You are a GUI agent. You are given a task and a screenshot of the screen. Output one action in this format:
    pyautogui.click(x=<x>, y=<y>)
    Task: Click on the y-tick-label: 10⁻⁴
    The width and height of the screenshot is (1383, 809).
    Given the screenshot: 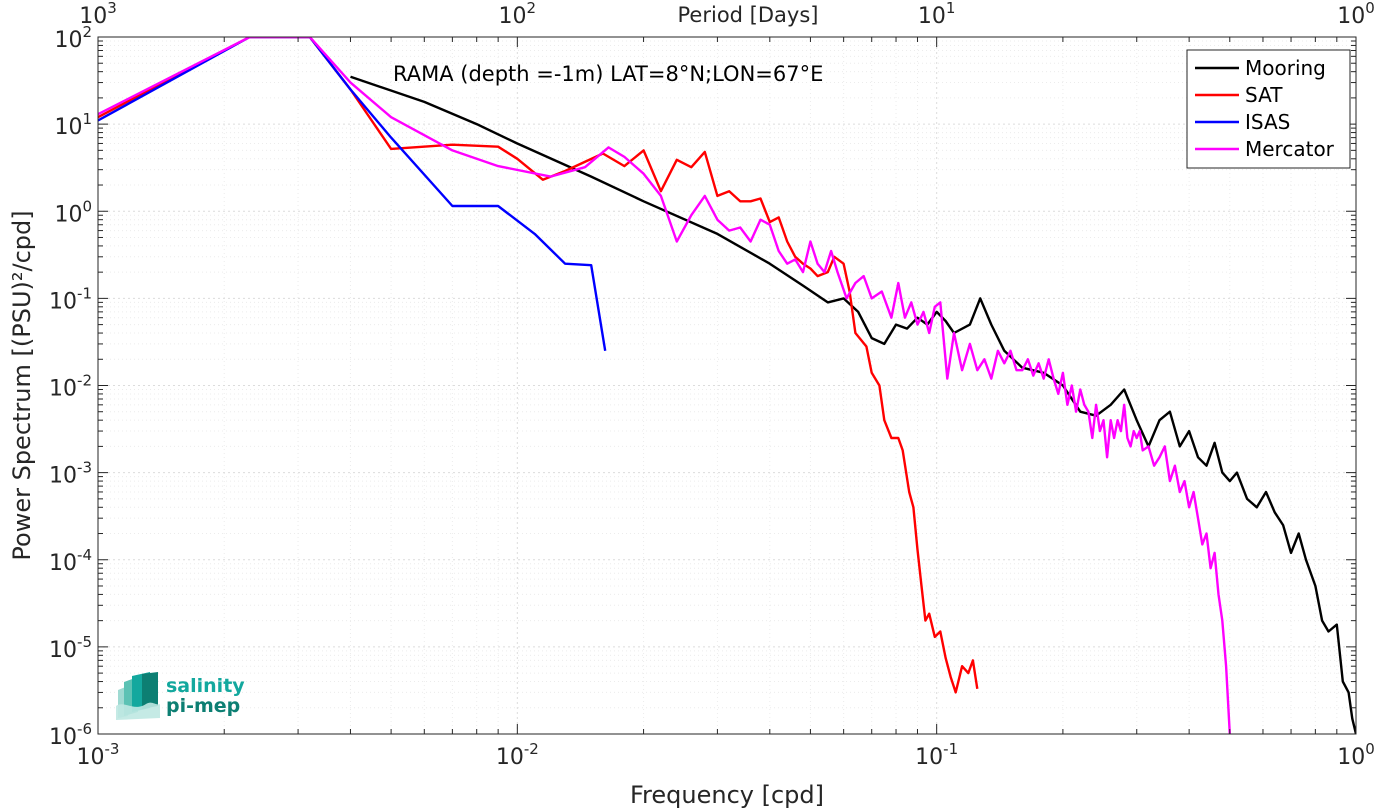 What is the action you would take?
    pyautogui.click(x=70, y=561)
    